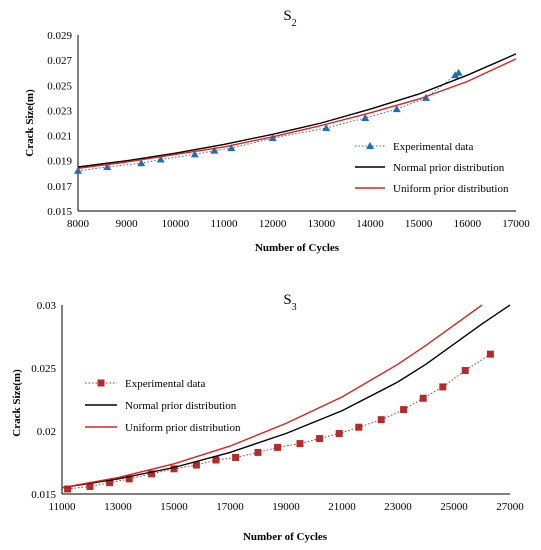  What do you see at coordinates (59, 111) in the screenshot?
I see `y-tick-label: 0.023` at bounding box center [59, 111].